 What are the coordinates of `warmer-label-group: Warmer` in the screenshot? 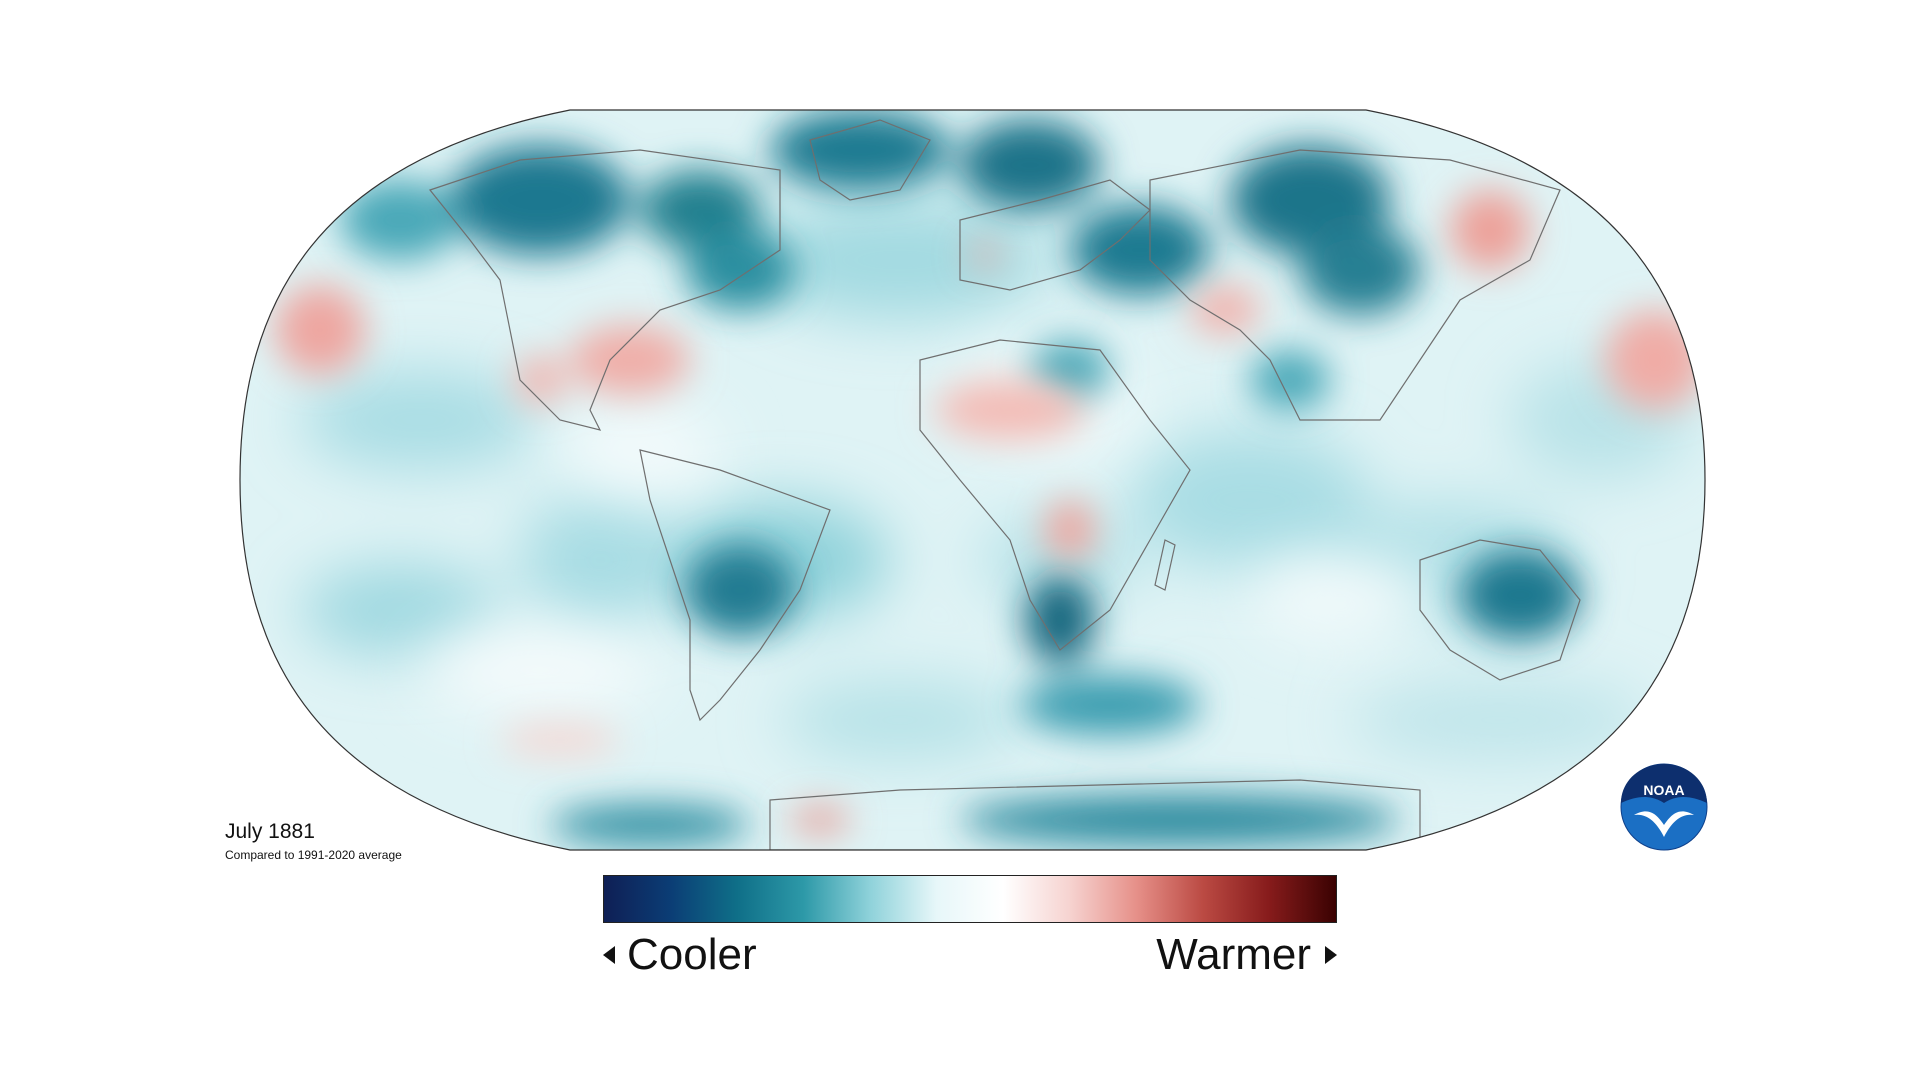 It's located at (1246, 955).